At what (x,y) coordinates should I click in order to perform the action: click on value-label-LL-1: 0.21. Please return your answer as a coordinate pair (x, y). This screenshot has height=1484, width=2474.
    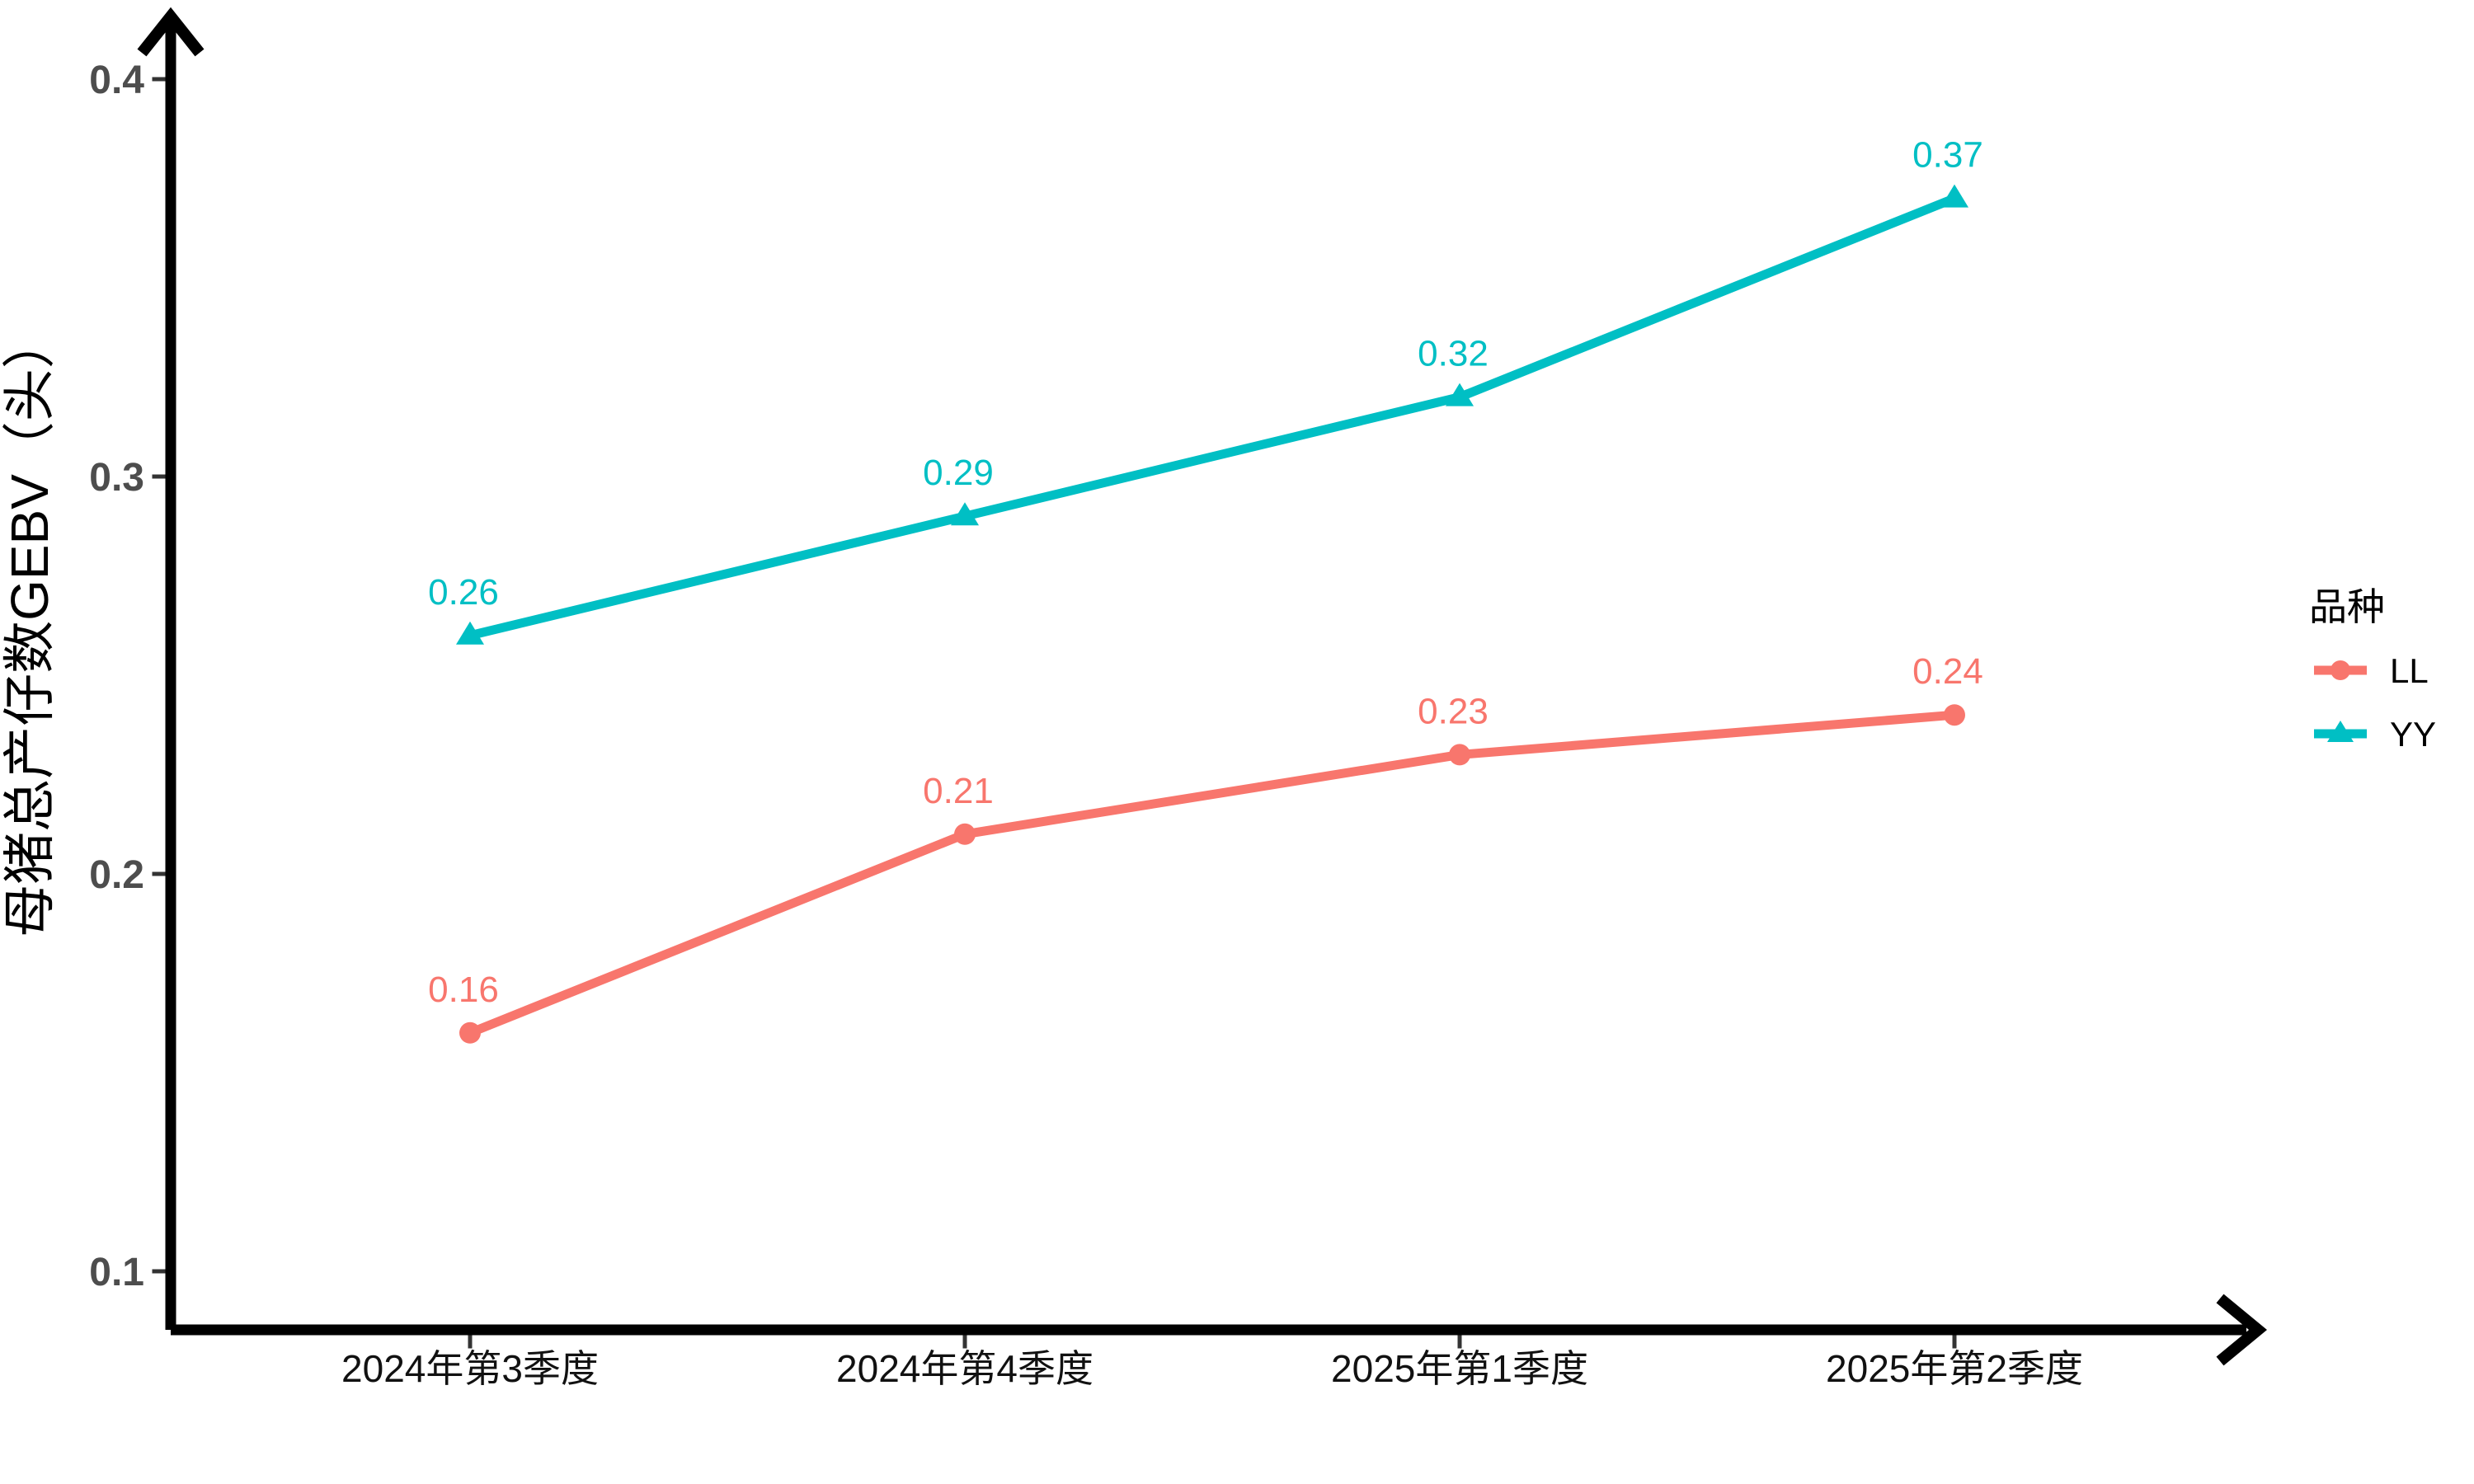
    Looking at the image, I should click on (958, 791).